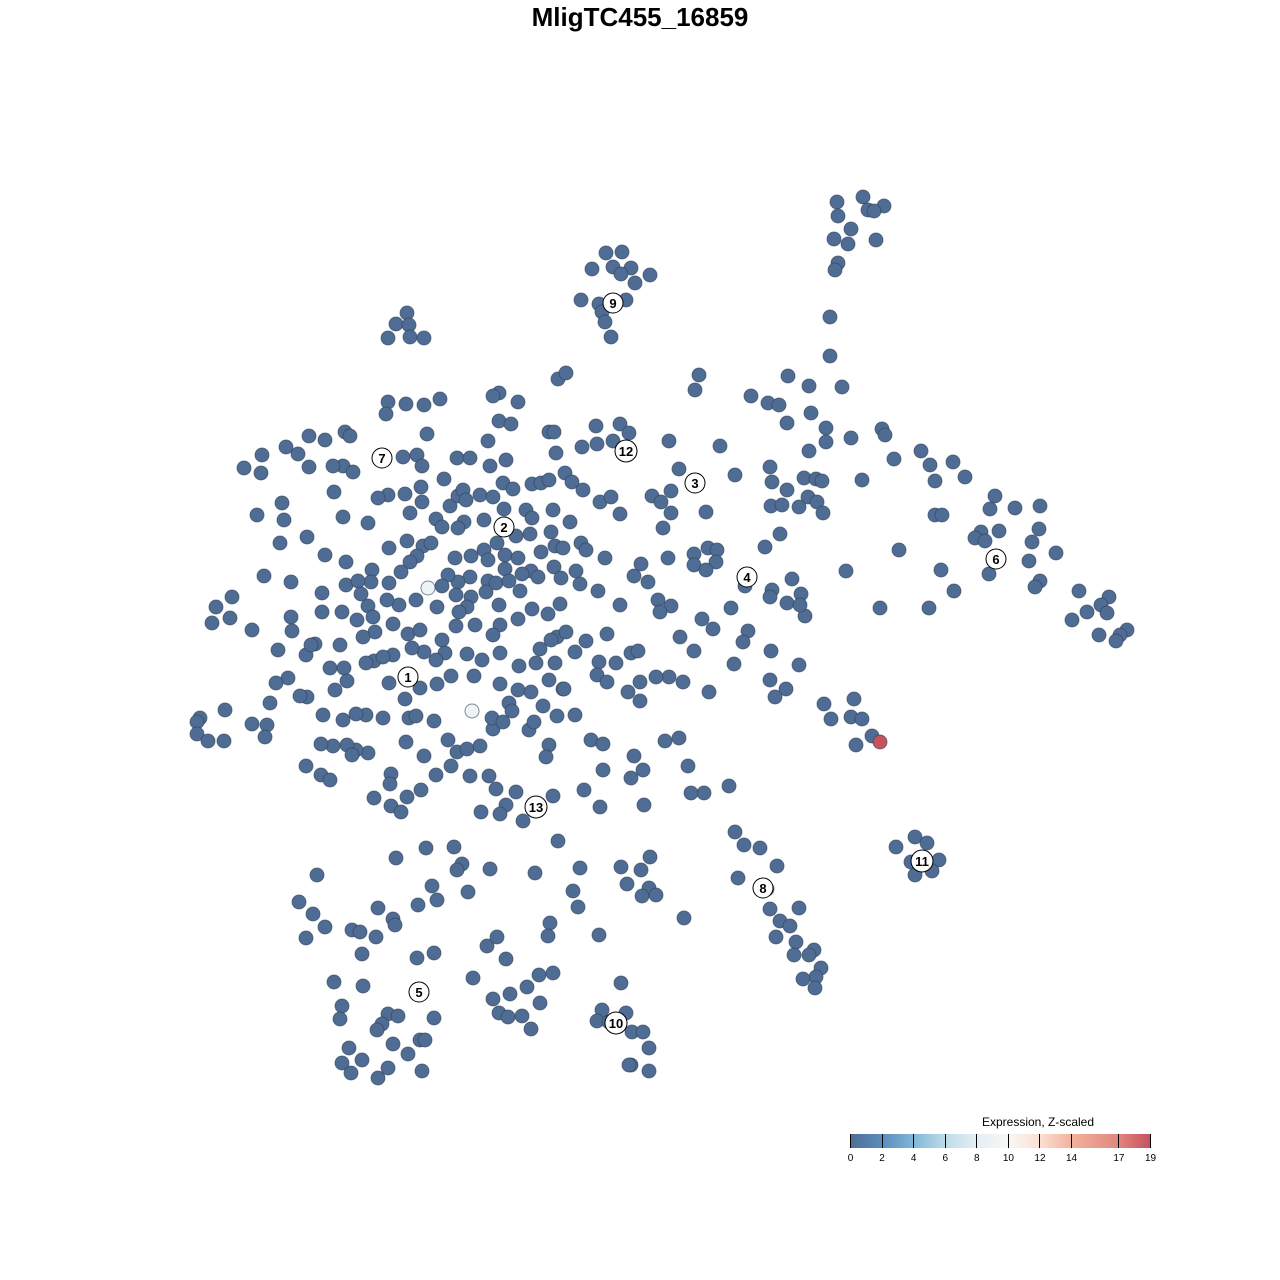 The image size is (1280, 1280). Describe the element at coordinates (850, 1158) in the screenshot. I see `legend-tick-label: 0` at that location.